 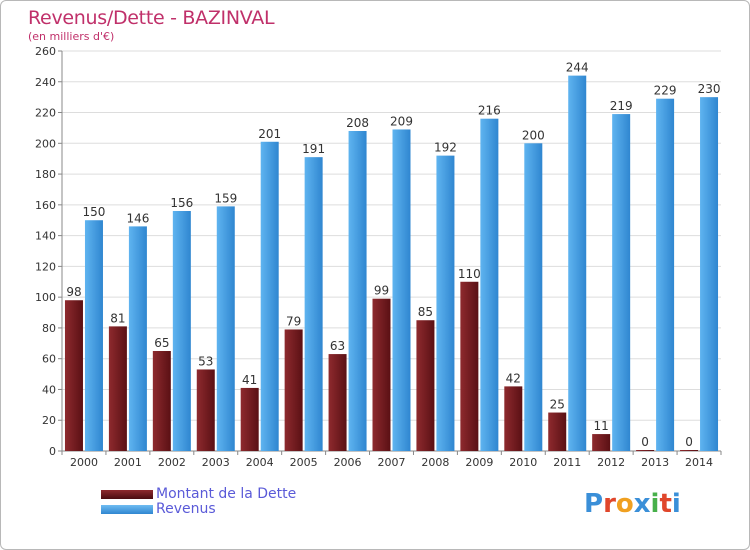 What do you see at coordinates (151, 18) in the screenshot?
I see `chart-title: Revenus/Dette - BAZINVAL` at bounding box center [151, 18].